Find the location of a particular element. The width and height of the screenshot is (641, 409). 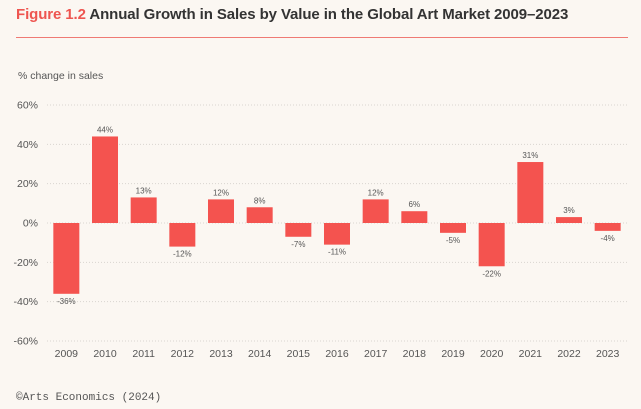

data-label: -12% is located at coordinates (182, 254).